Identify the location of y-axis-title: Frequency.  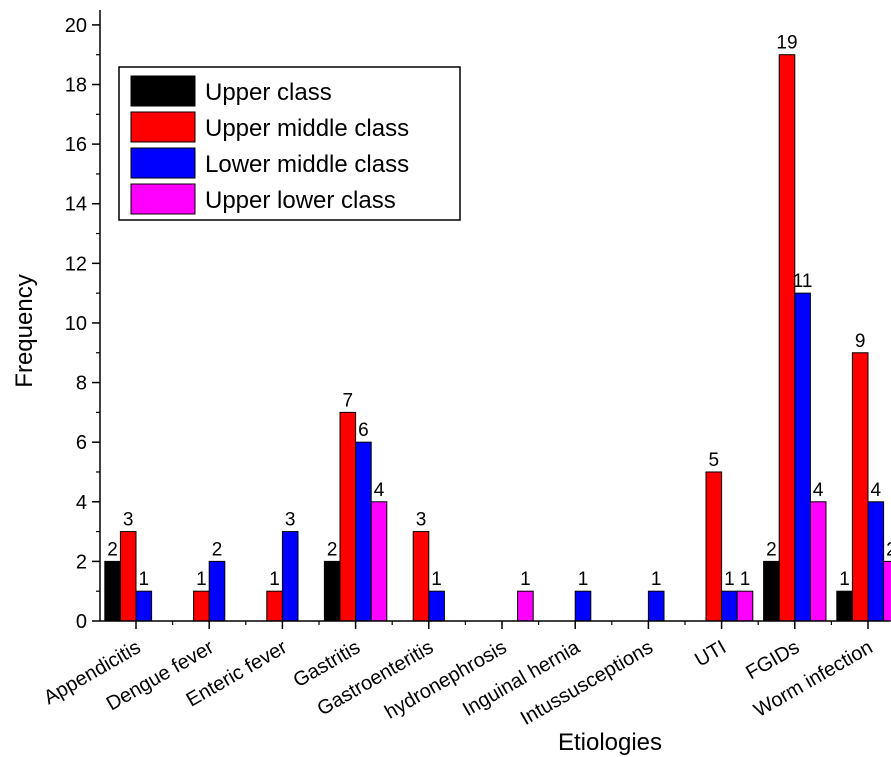
(24, 330).